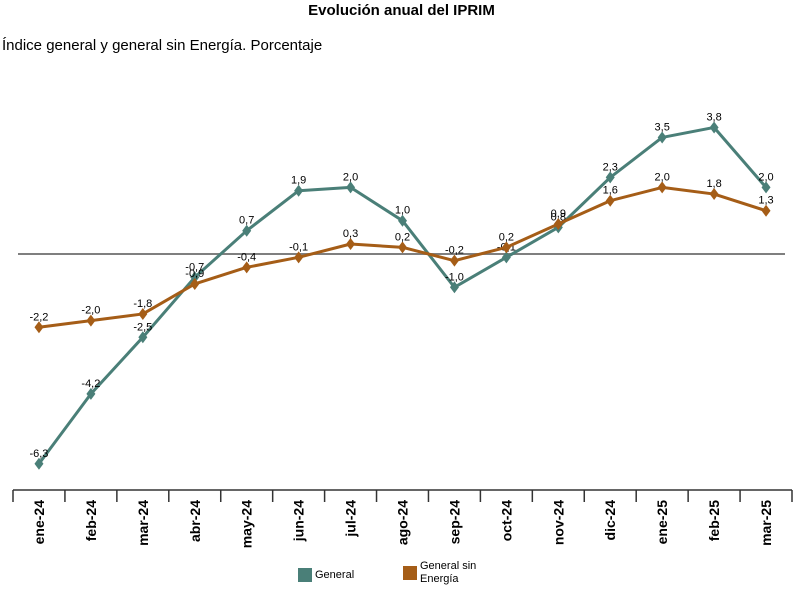 The image size is (803, 595). What do you see at coordinates (298, 181) in the screenshot?
I see `data-label-general: 1,9` at bounding box center [298, 181].